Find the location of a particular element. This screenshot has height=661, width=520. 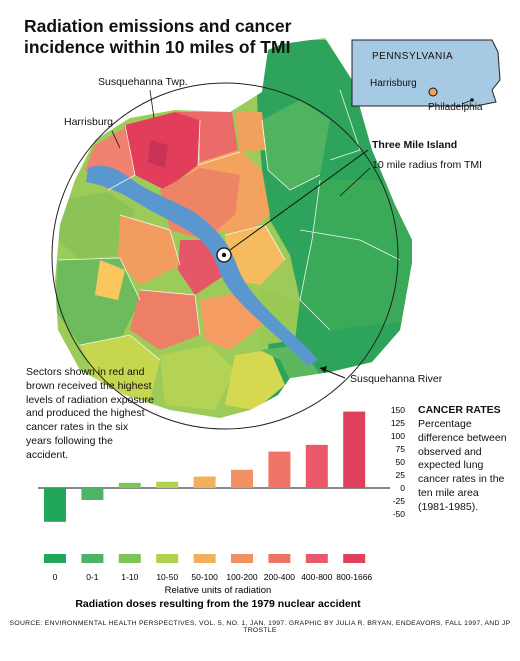

label-harrisburg: Harrisburg is located at coordinates (89, 122).